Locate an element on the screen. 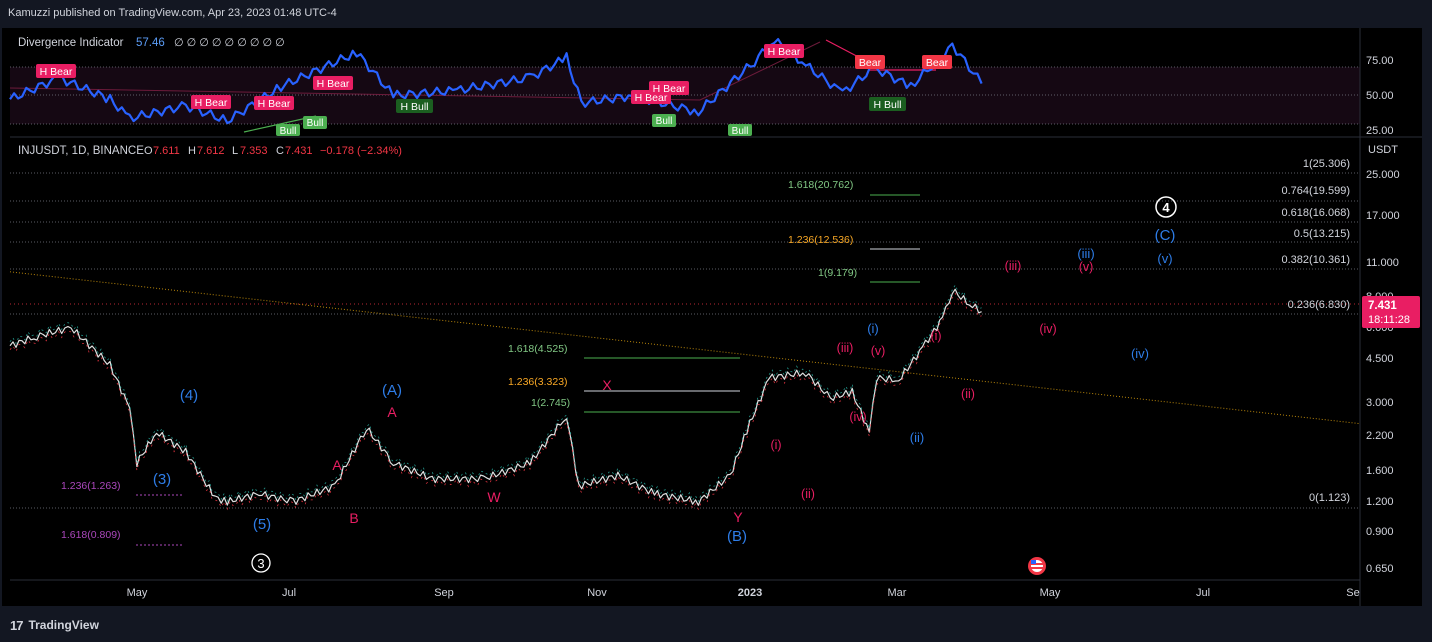 This screenshot has height=642, width=1432. time-tick: 2023 is located at coordinates (750, 593).